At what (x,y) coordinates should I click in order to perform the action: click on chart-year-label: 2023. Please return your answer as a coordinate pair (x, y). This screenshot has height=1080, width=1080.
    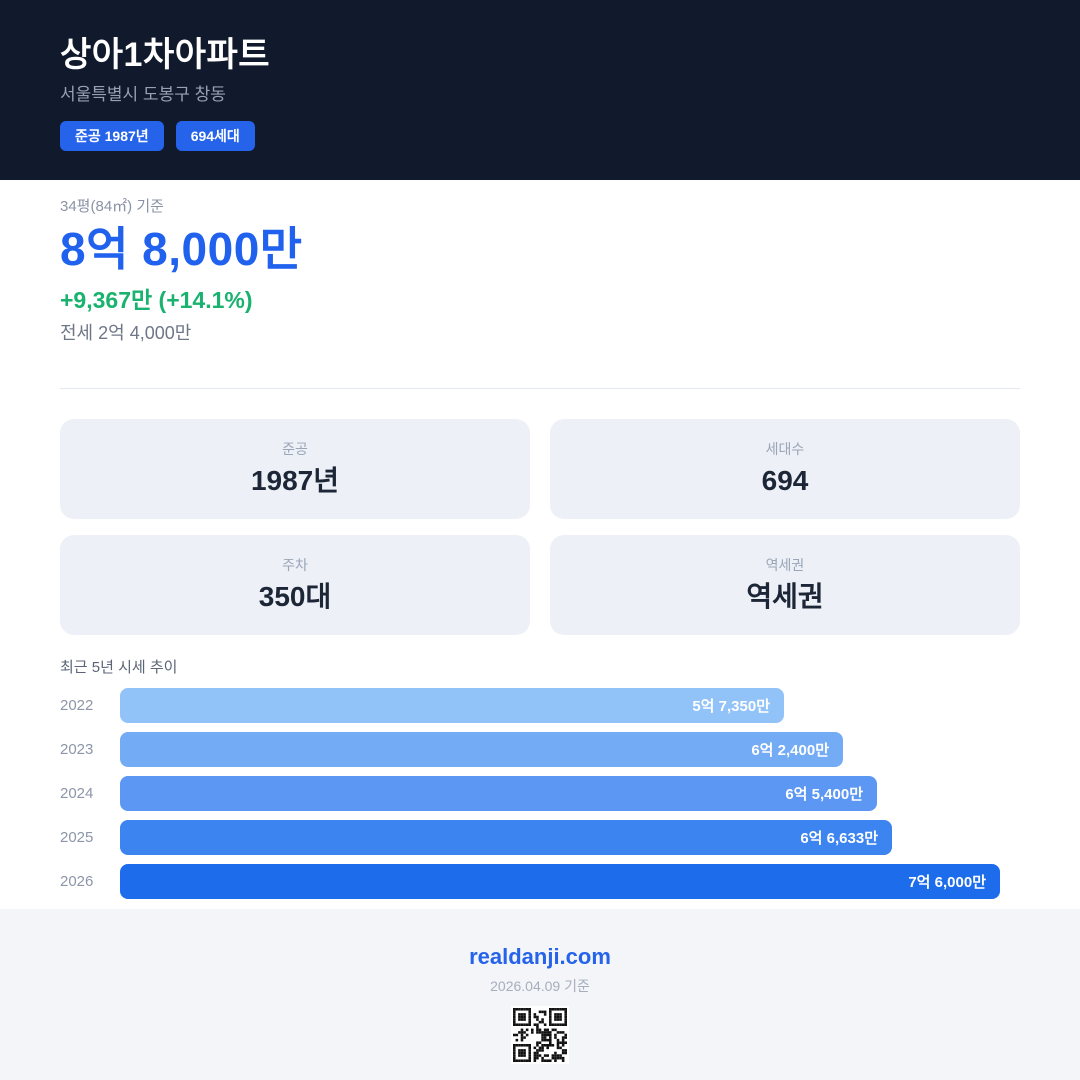
    Looking at the image, I should click on (77, 749).